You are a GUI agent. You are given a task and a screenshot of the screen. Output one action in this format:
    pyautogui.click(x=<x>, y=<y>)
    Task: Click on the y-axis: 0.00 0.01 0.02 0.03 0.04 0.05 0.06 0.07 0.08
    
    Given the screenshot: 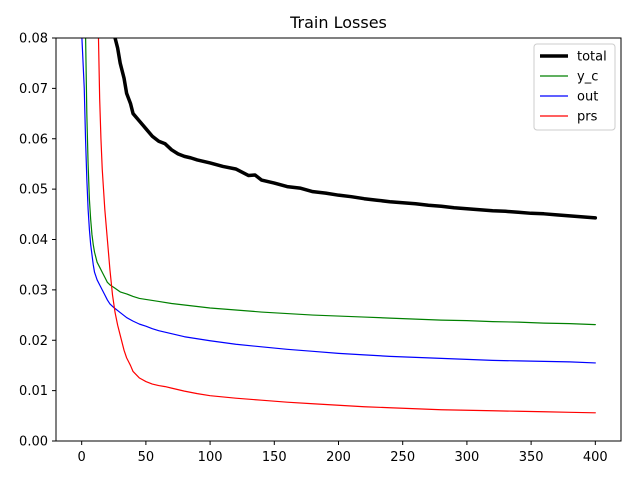 What is the action you would take?
    pyautogui.click(x=37, y=241)
    